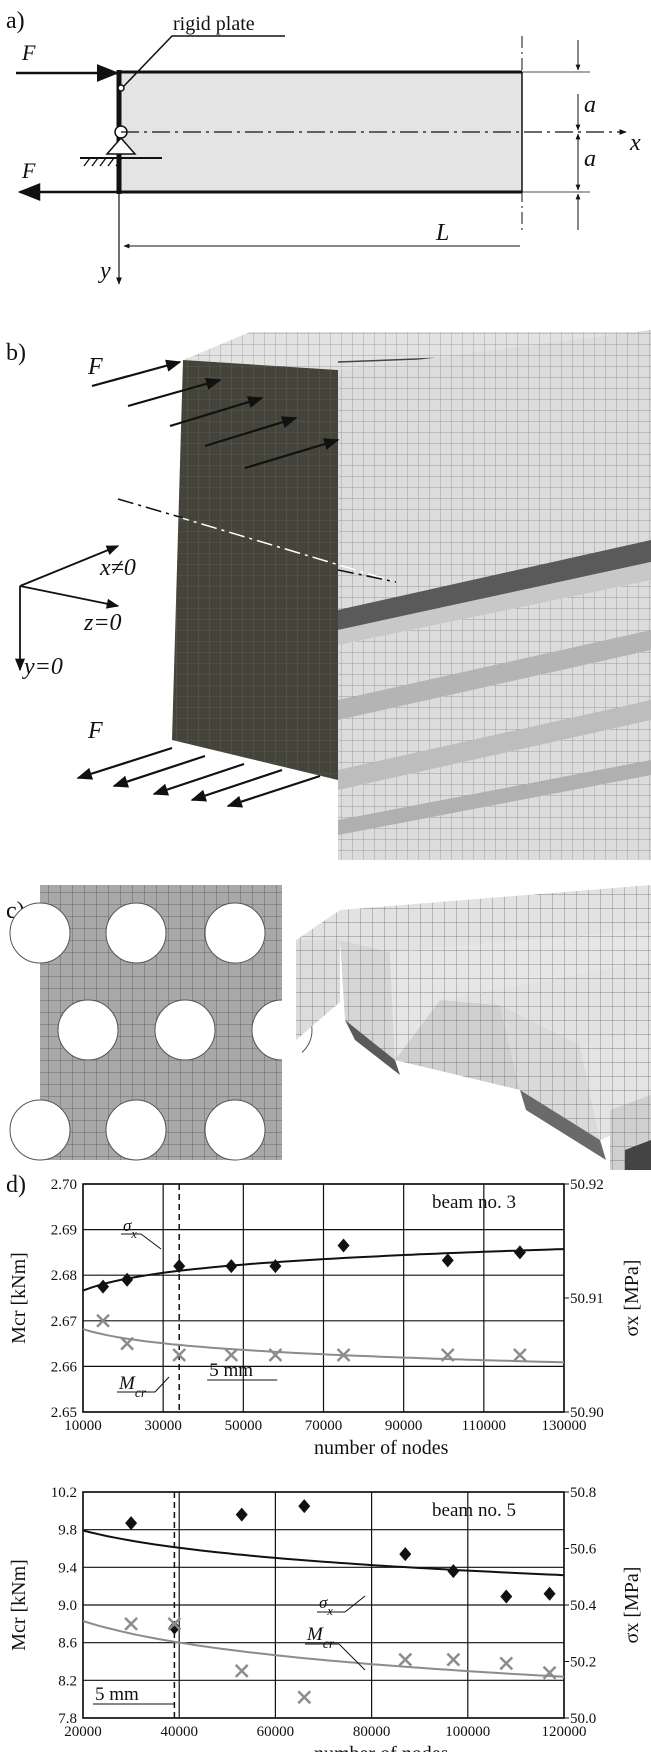 Image resolution: width=651 pixels, height=1752 pixels. What do you see at coordinates (64, 1185) in the screenshot?
I see `y-tick-label-left: 2.70` at bounding box center [64, 1185].